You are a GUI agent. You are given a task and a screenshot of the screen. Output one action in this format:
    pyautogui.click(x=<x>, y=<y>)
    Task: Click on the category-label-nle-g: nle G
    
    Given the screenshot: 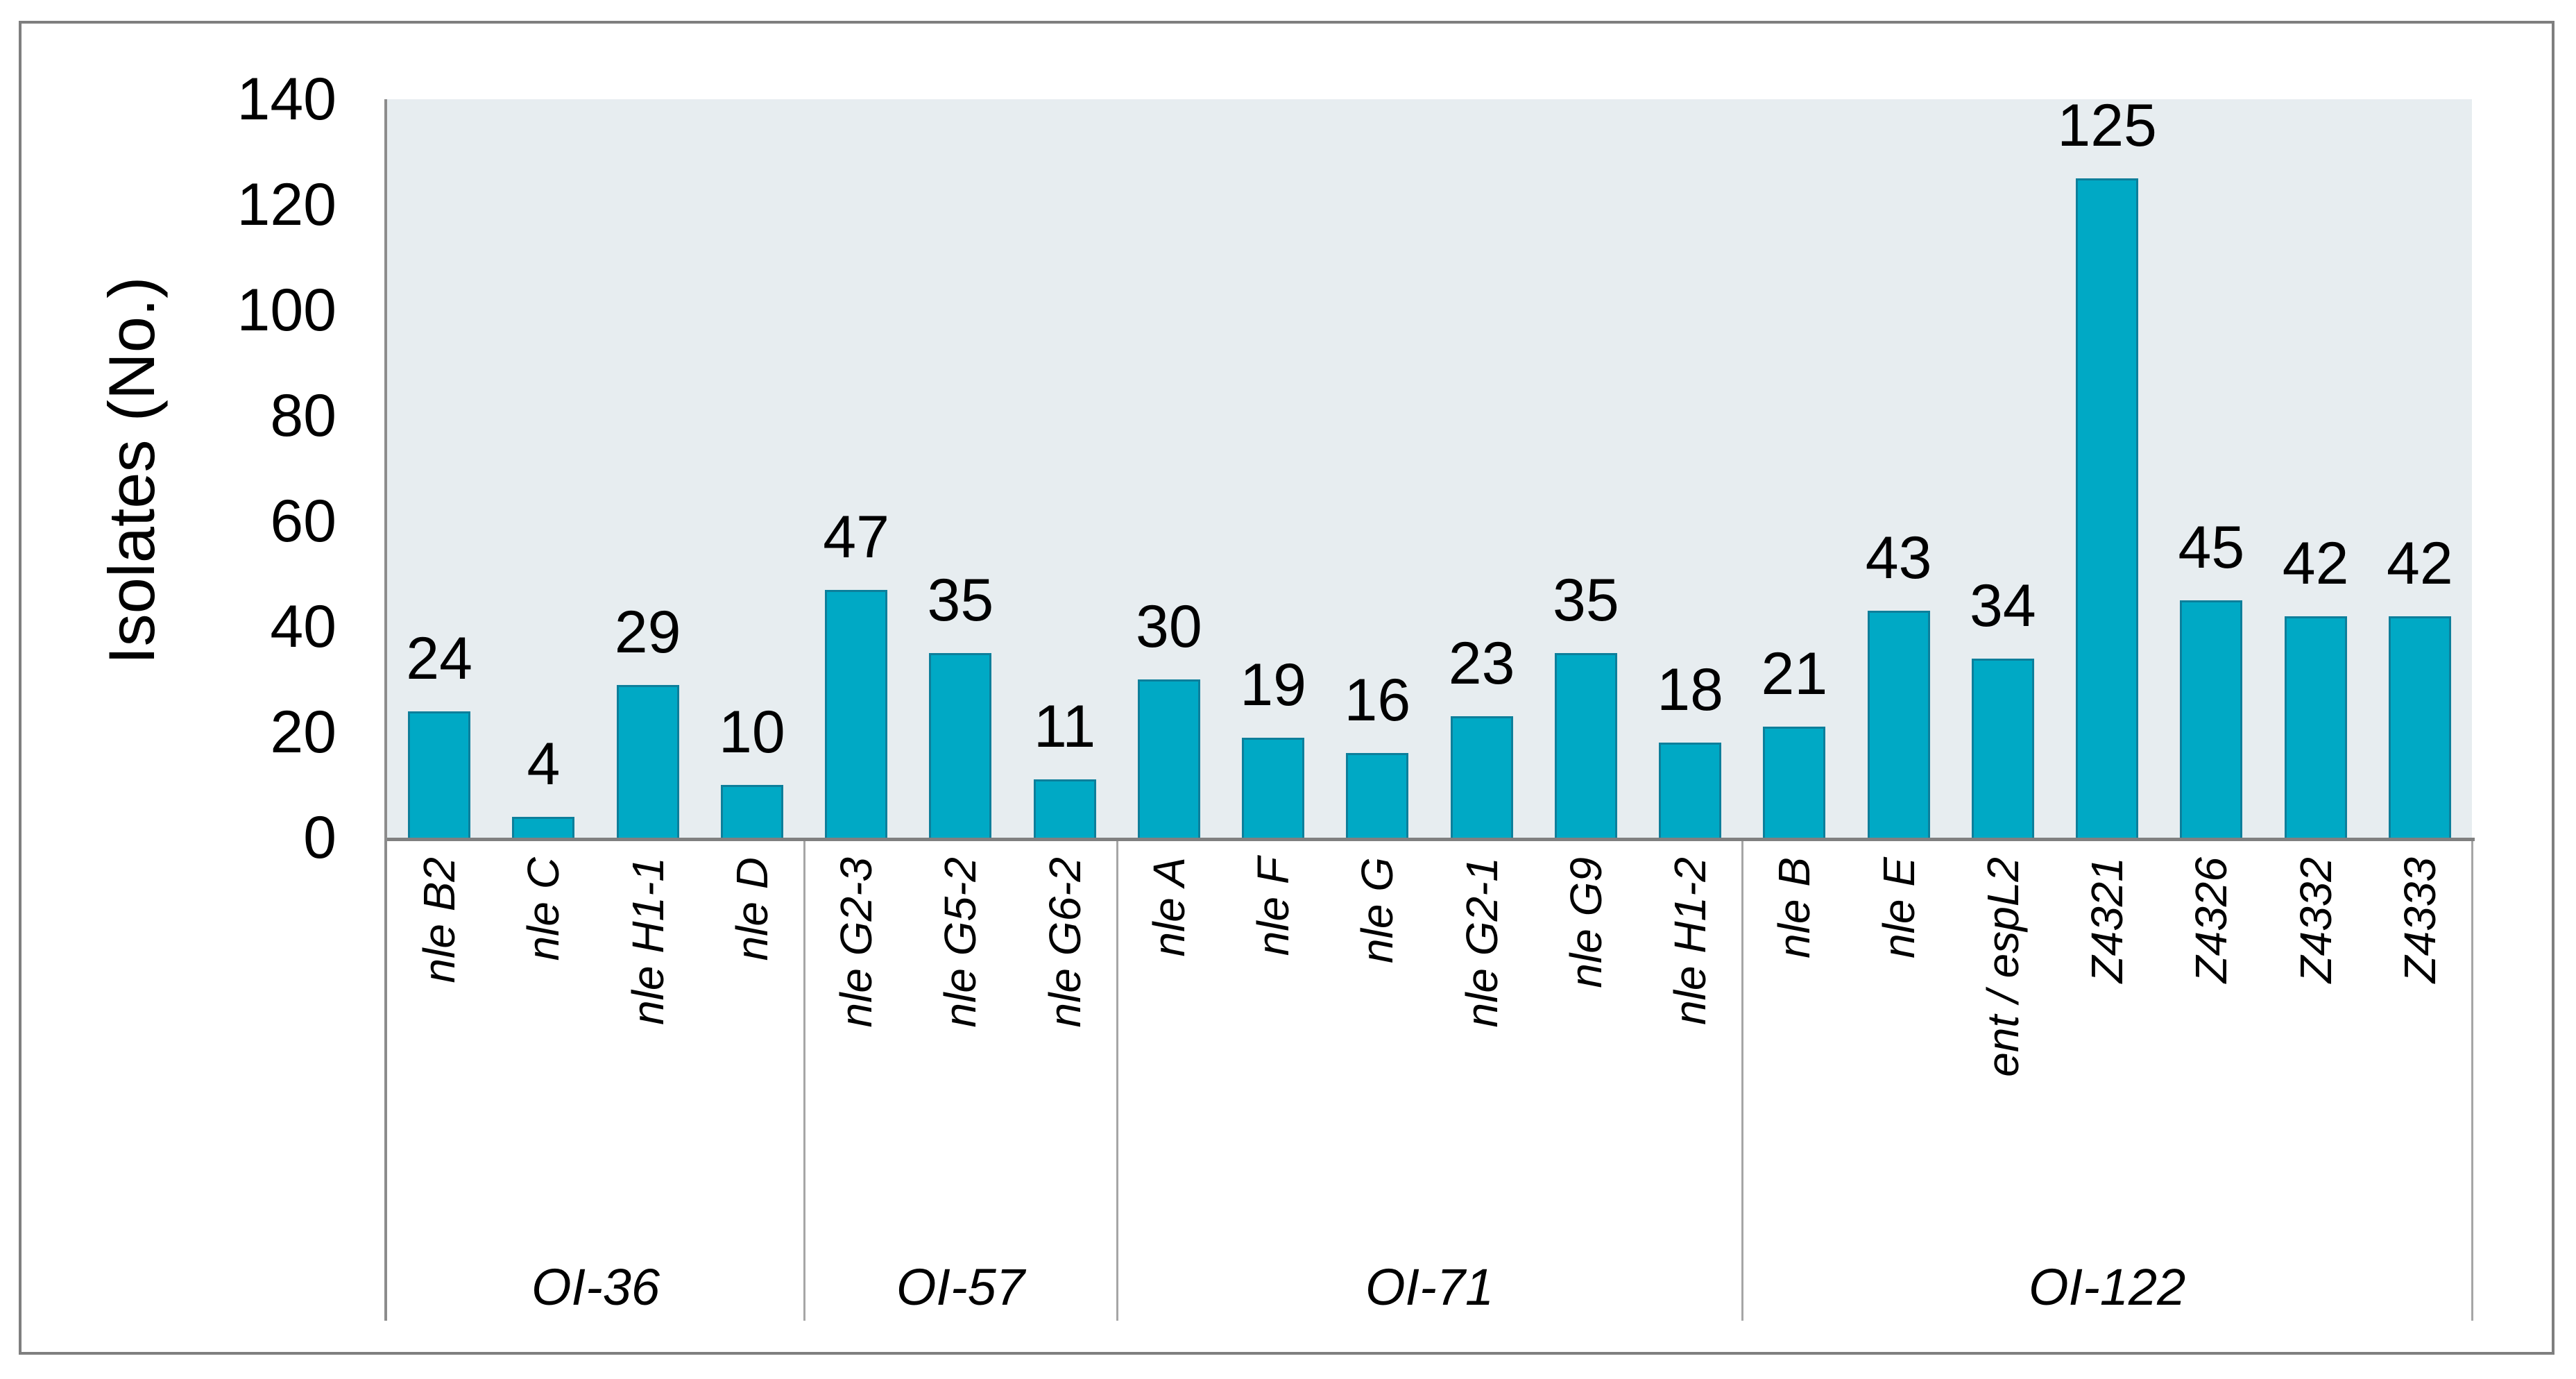 What is the action you would take?
    pyautogui.click(x=1377, y=910)
    